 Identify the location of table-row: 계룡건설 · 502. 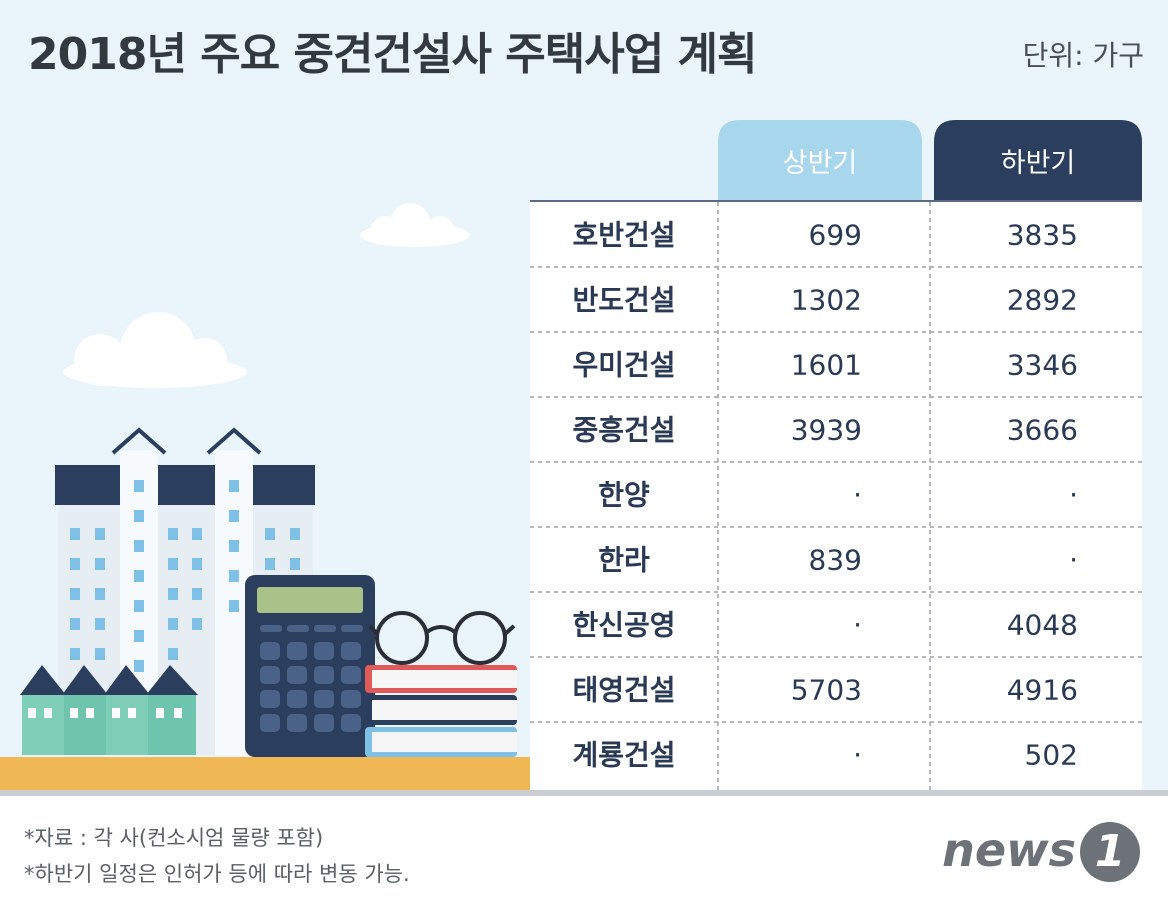
(825, 755).